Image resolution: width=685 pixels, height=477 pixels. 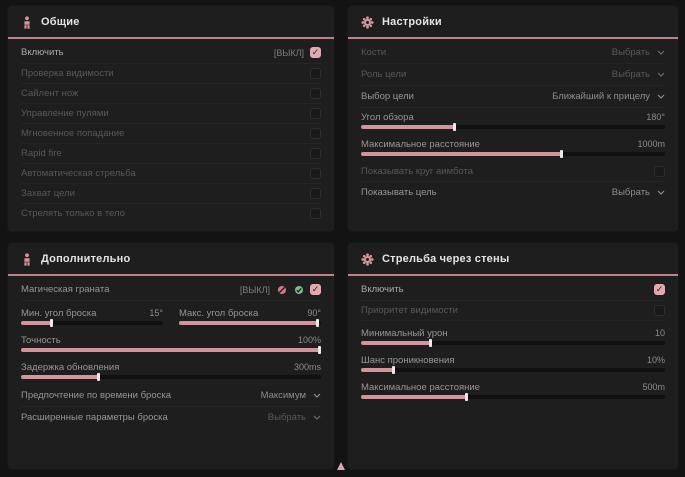 I want to click on slider-value: 500m, so click(x=653, y=387).